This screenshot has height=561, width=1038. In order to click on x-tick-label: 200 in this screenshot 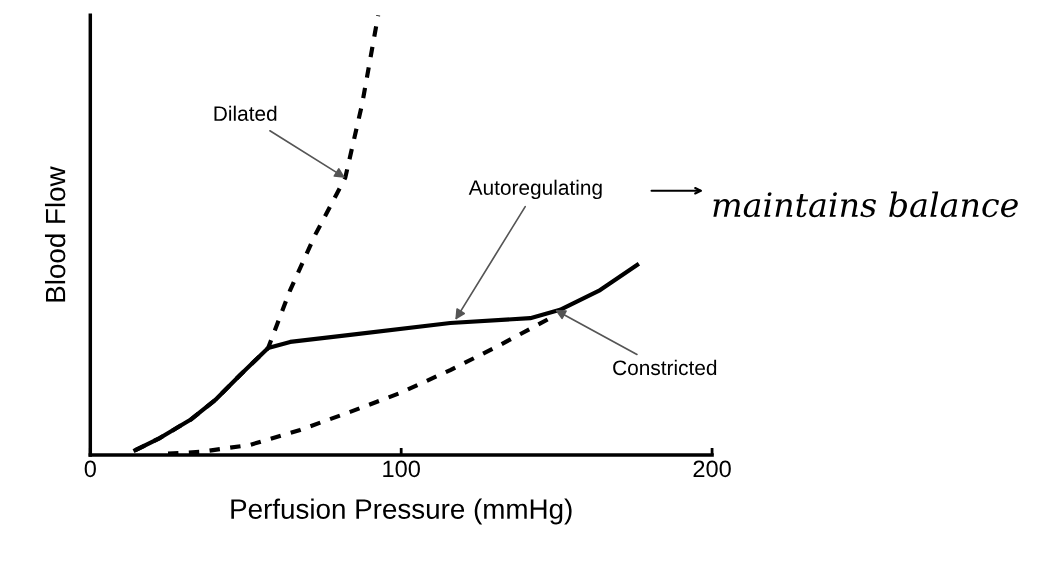, I will do `click(712, 469)`.